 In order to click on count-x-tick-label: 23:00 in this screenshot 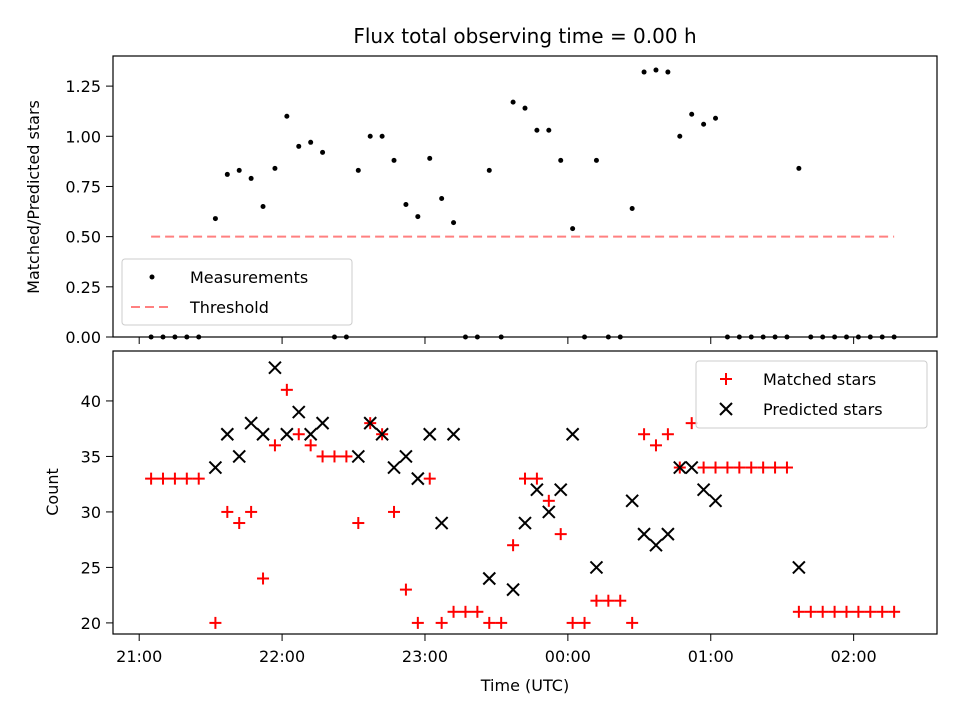, I will do `click(425, 656)`.